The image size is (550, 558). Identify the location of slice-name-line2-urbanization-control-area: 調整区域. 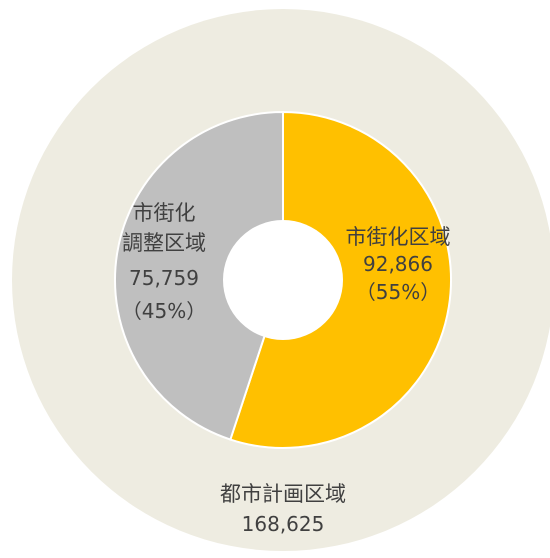
(164, 243).